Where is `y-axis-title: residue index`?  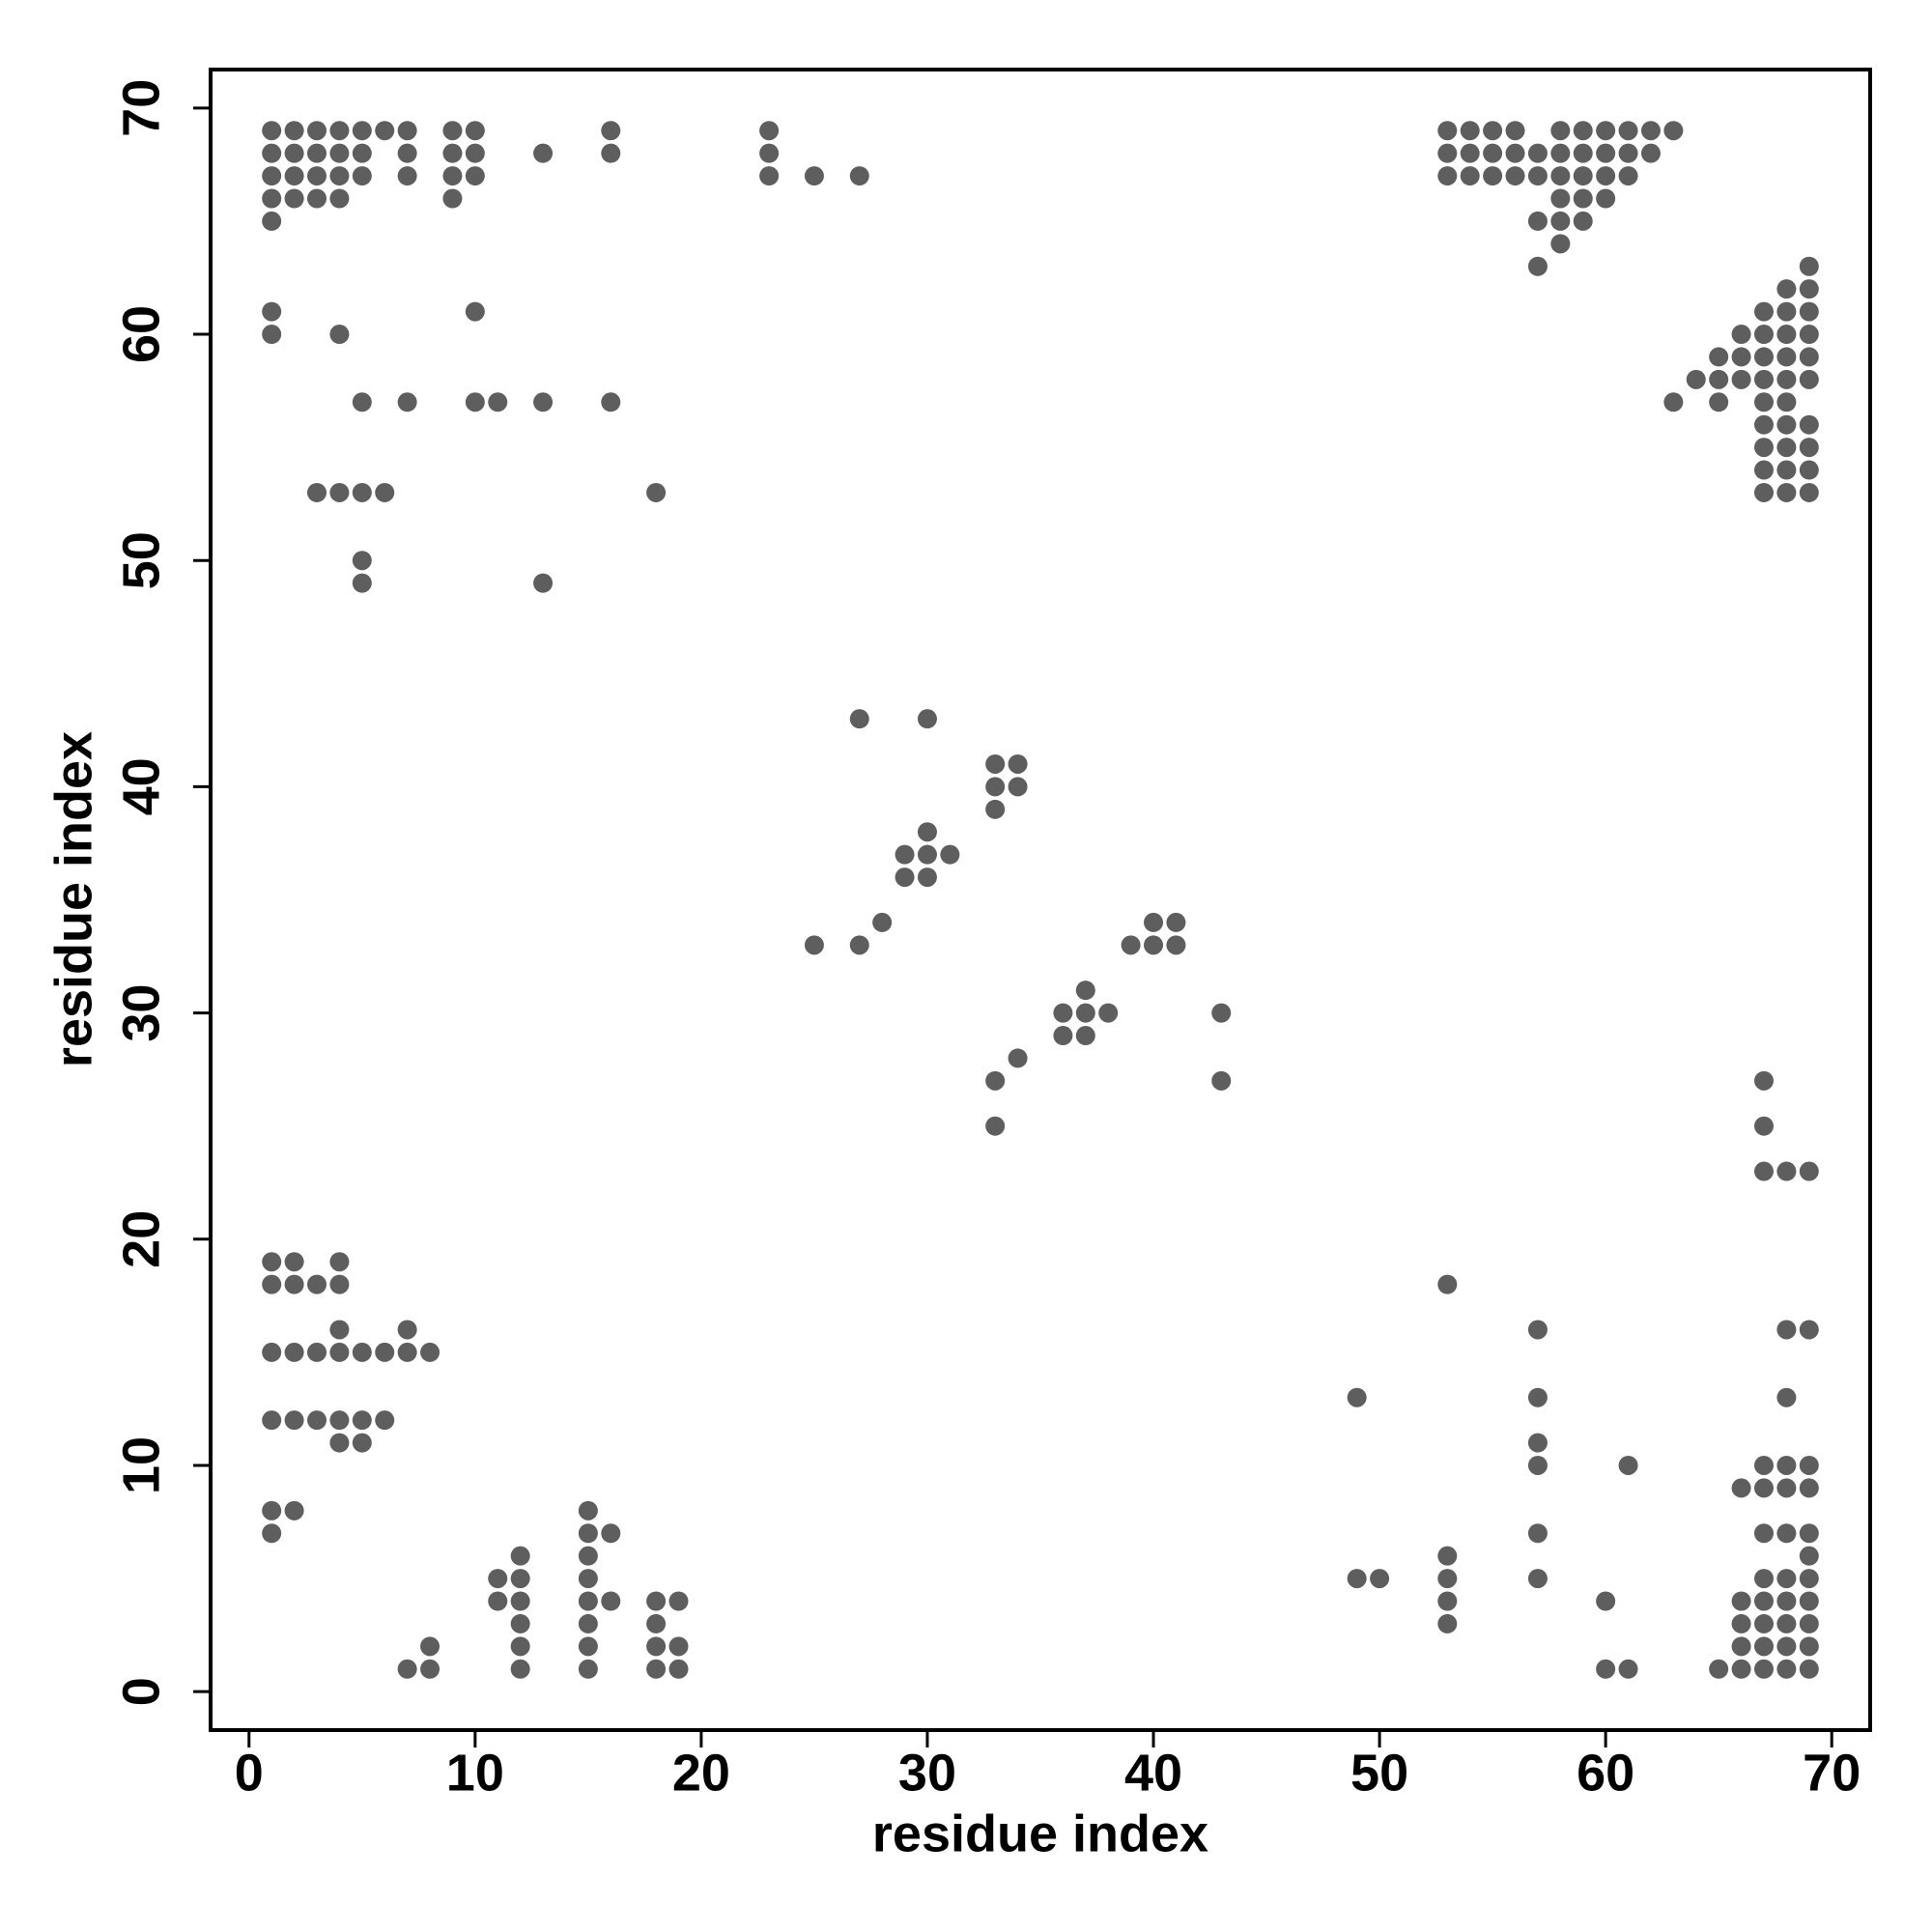
y-axis-title: residue index is located at coordinates (73, 899).